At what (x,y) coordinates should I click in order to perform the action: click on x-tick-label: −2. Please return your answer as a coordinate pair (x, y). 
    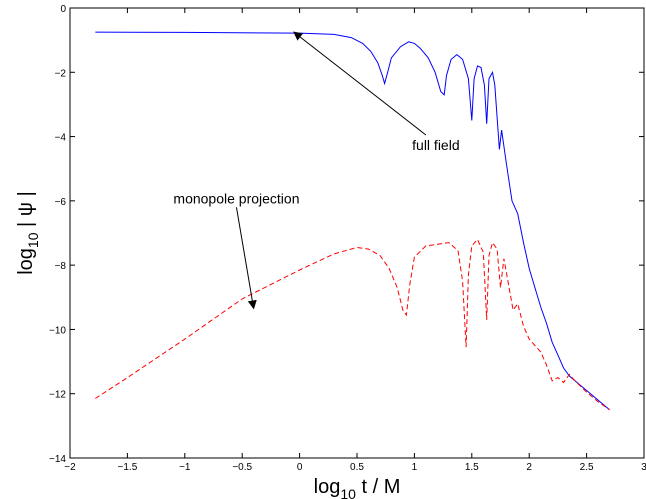
    Looking at the image, I should click on (70, 467).